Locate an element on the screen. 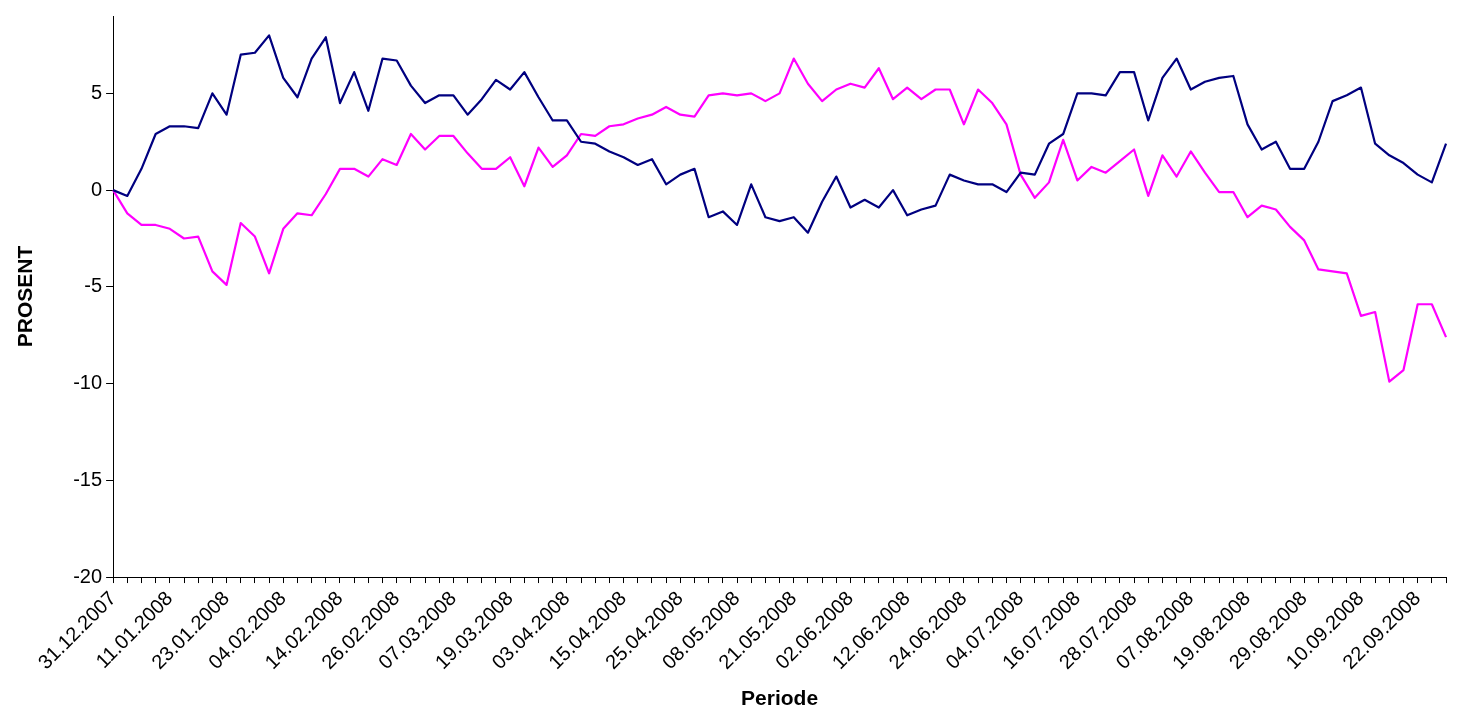 Image resolution: width=1467 pixels, height=720 pixels. y-tick-label: -10 is located at coordinates (88, 382).